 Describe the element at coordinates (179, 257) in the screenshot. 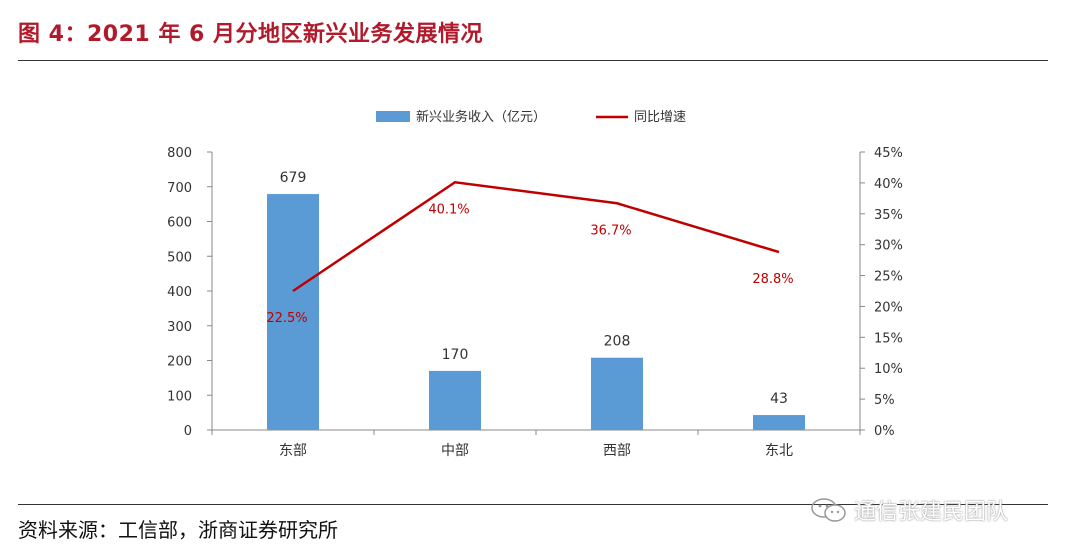

I see `left-tick-label: 500` at that location.